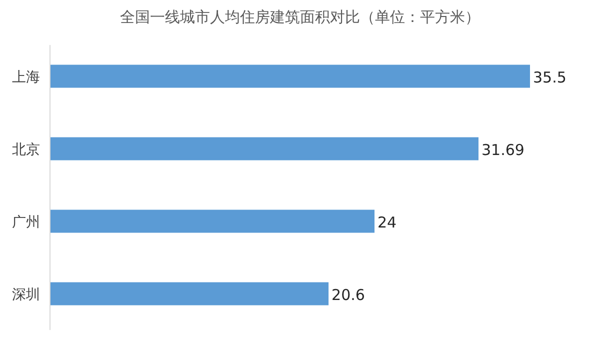 Image resolution: width=600 pixels, height=337 pixels. I want to click on data-label: 24, so click(387, 222).